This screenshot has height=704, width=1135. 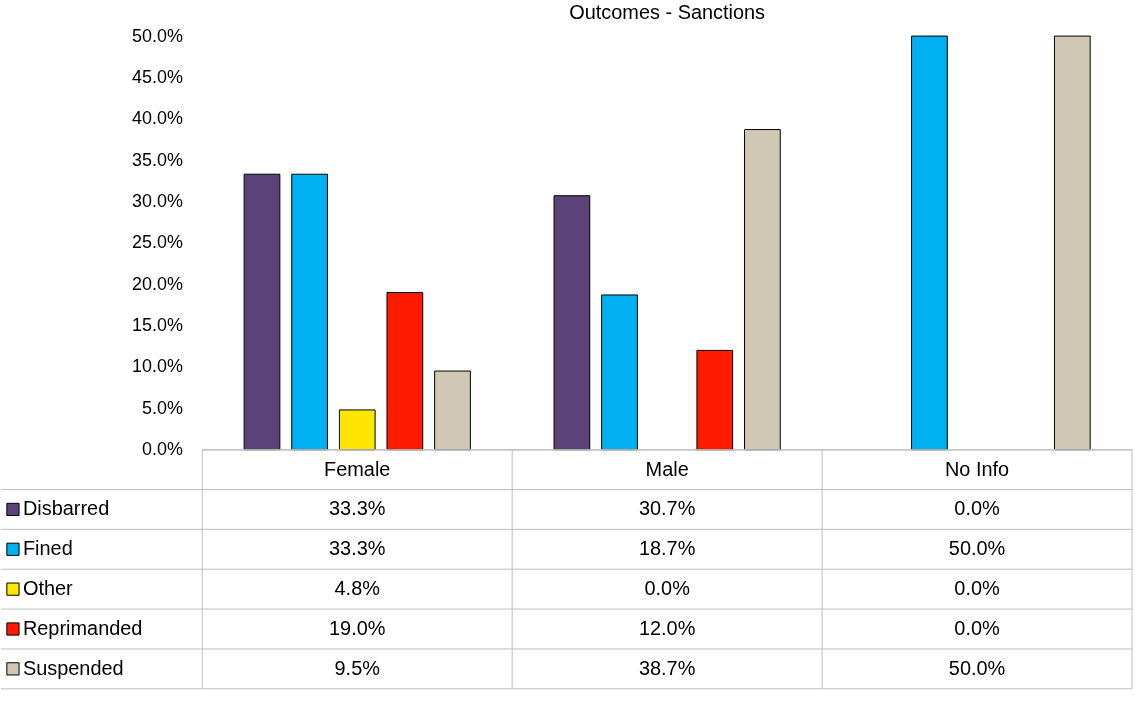 What do you see at coordinates (48, 588) in the screenshot?
I see `legend-label: Other` at bounding box center [48, 588].